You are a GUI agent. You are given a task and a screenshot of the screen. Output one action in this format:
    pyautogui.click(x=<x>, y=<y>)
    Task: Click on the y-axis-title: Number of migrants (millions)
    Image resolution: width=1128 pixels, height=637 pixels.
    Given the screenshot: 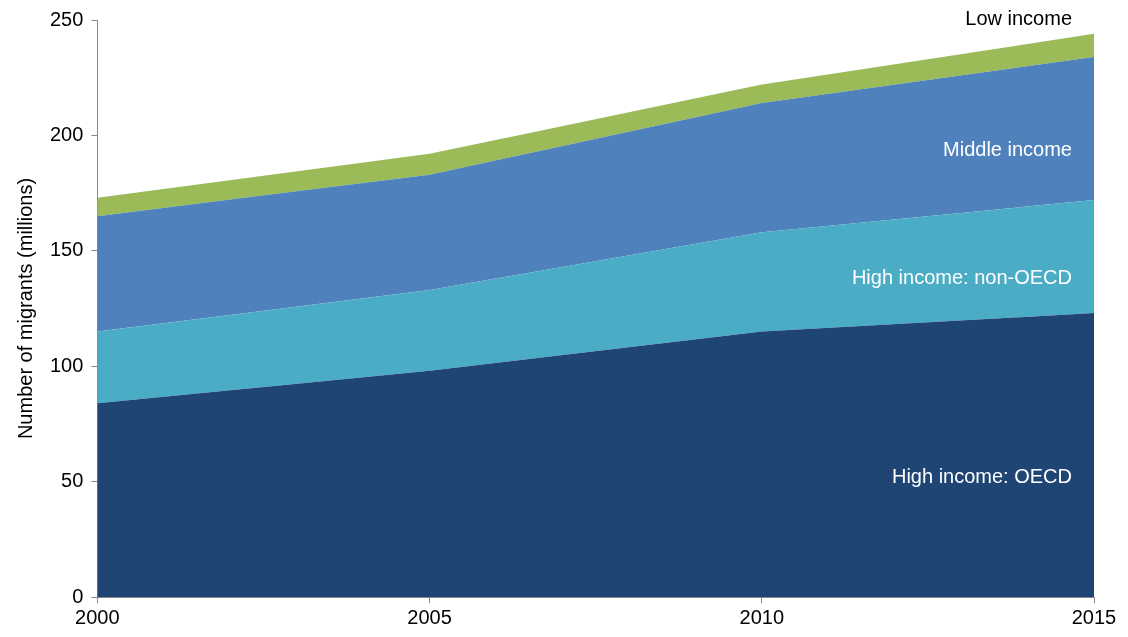 What is the action you would take?
    pyautogui.click(x=24, y=308)
    